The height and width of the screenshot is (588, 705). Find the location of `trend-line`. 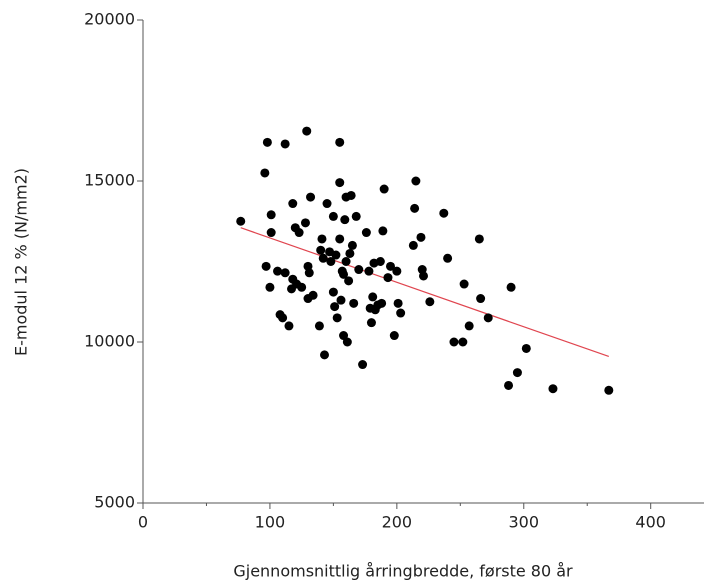

trend-line is located at coordinates (425, 292).